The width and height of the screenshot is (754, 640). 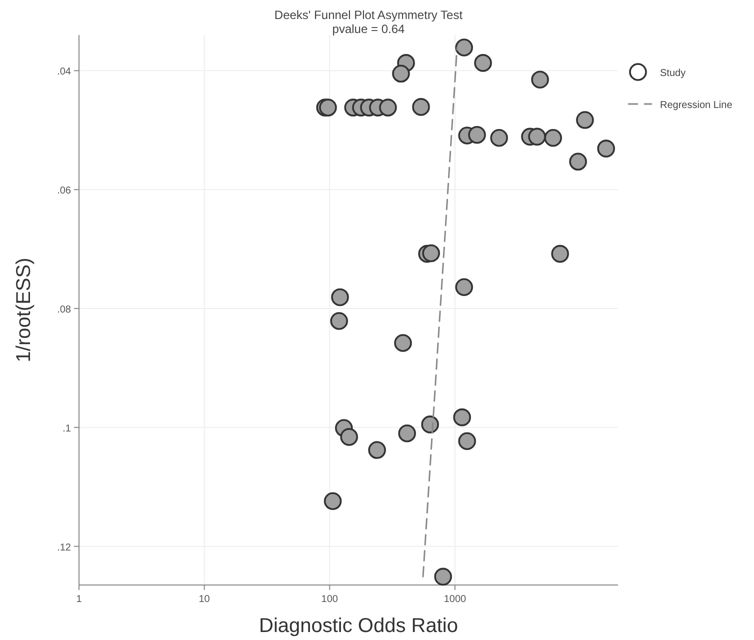 What do you see at coordinates (79, 599) in the screenshot?
I see `x-tick-label: 1` at bounding box center [79, 599].